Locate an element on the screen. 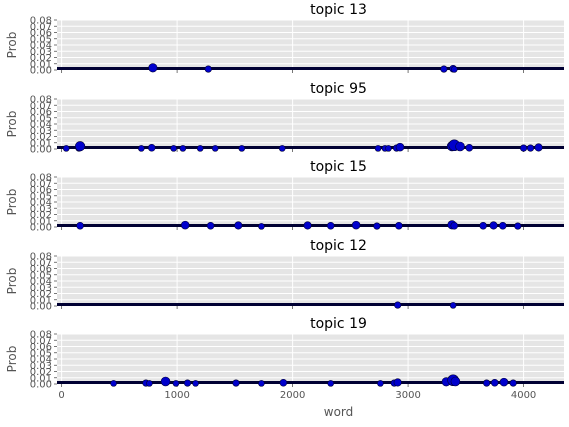 The image size is (569, 427). x-tick-label: 4000 is located at coordinates (523, 395).